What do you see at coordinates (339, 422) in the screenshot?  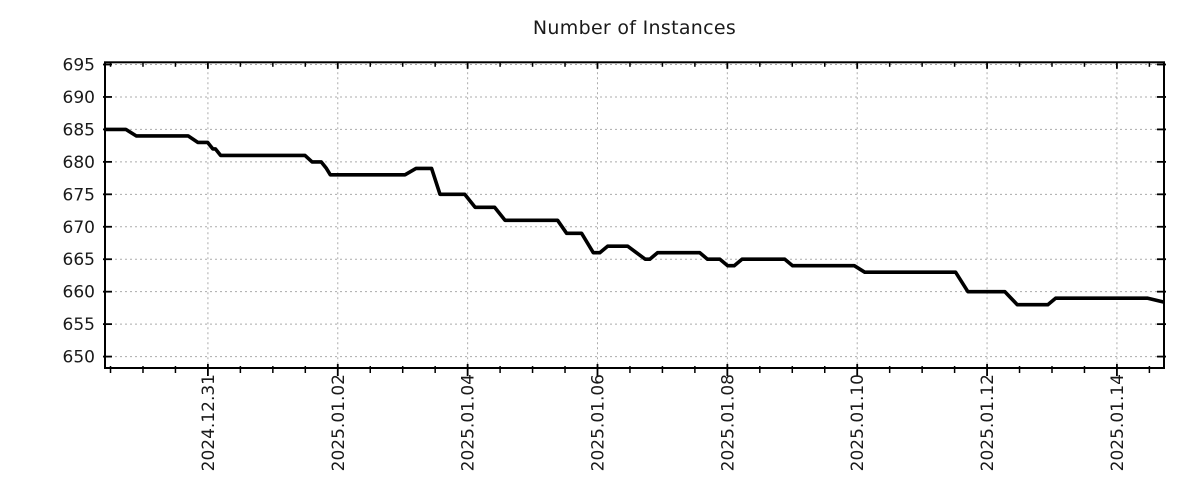 I see `x-tick-label: 2025.01.02` at bounding box center [339, 422].